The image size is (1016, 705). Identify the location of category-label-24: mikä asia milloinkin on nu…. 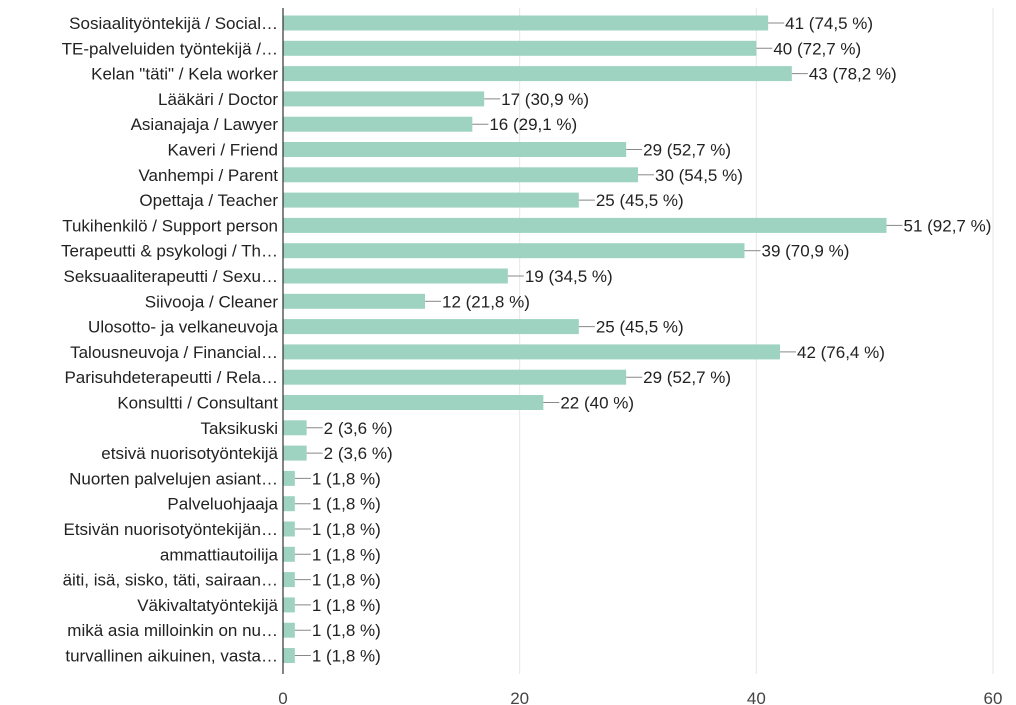
(172, 630).